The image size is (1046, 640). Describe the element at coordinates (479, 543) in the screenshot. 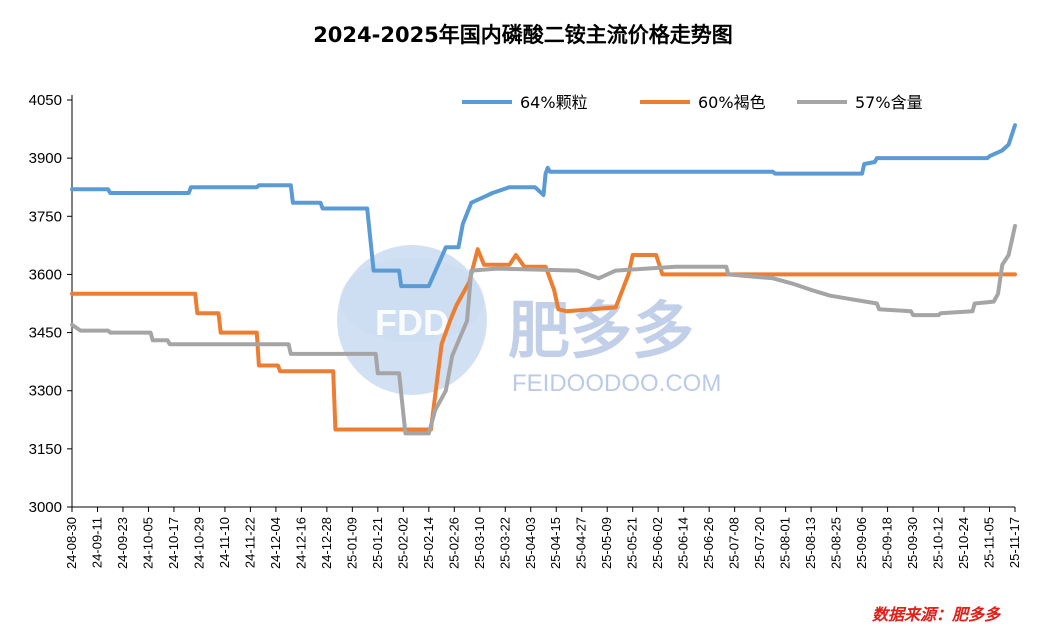

I see `x-tick-label: 25-03-10` at that location.